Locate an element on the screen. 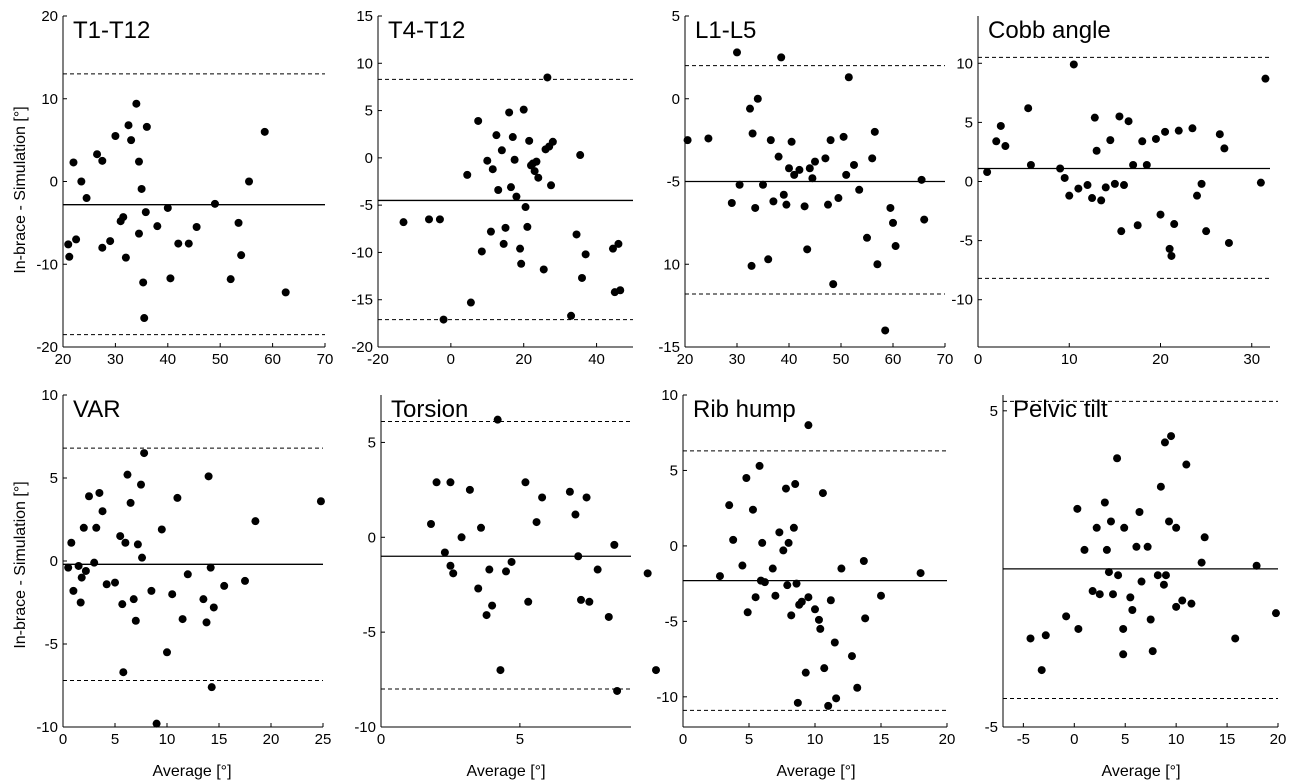 The image size is (1296, 784). x-tick-label: 50 is located at coordinates (220, 359).